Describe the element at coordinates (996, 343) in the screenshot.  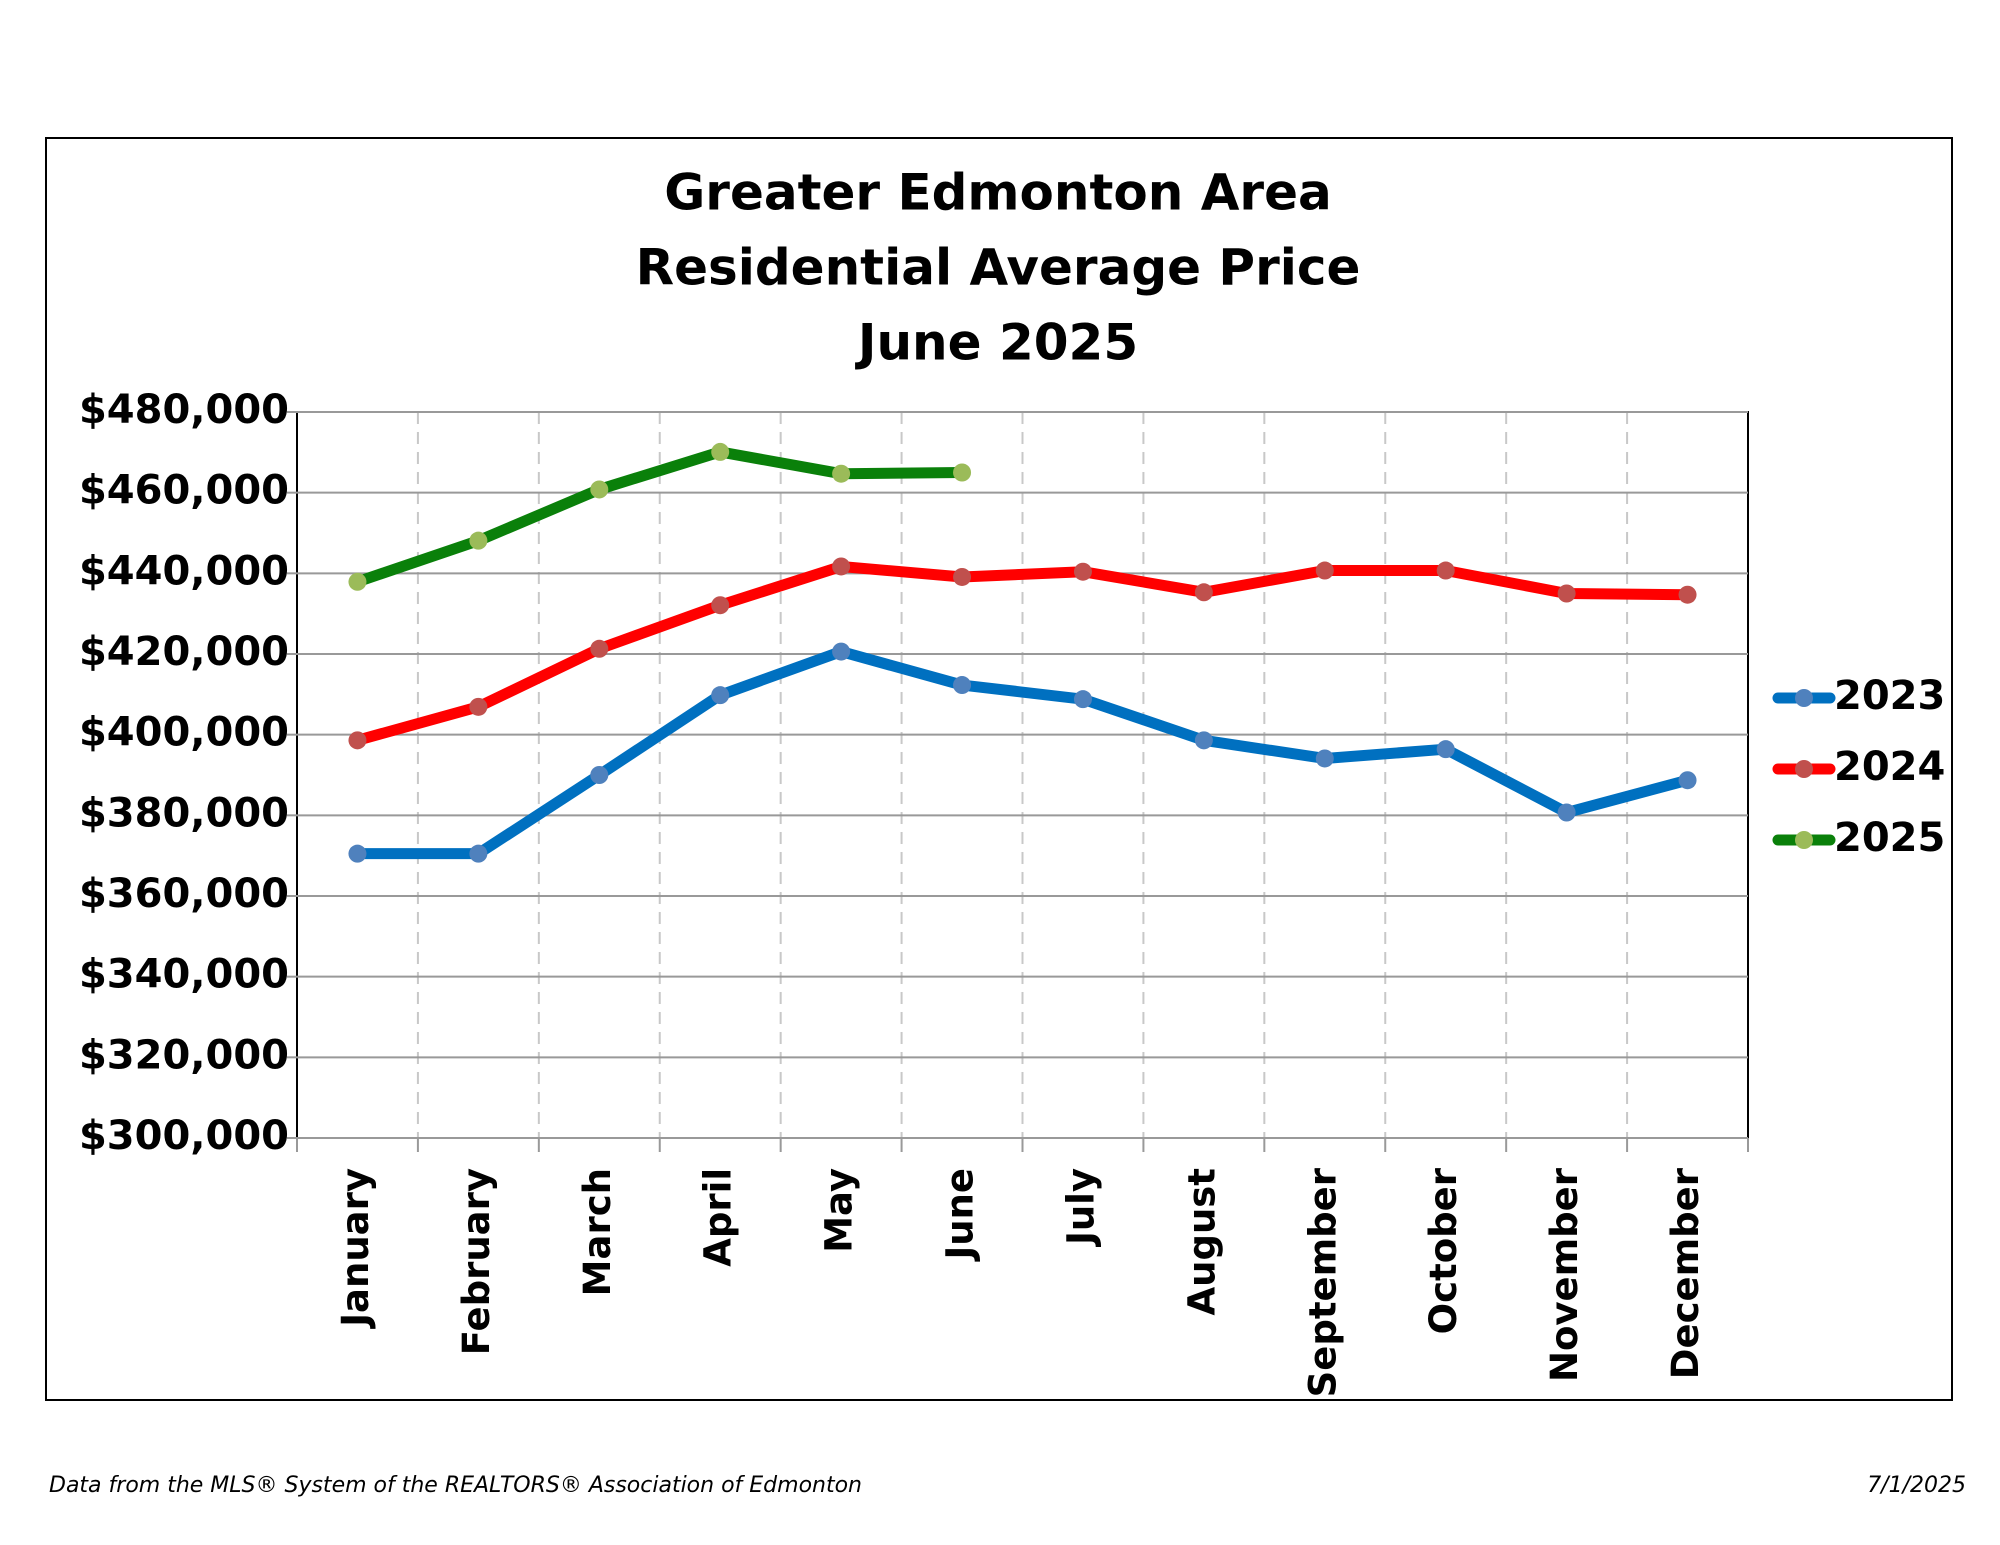
I see `chart-title: June 2025` at that location.